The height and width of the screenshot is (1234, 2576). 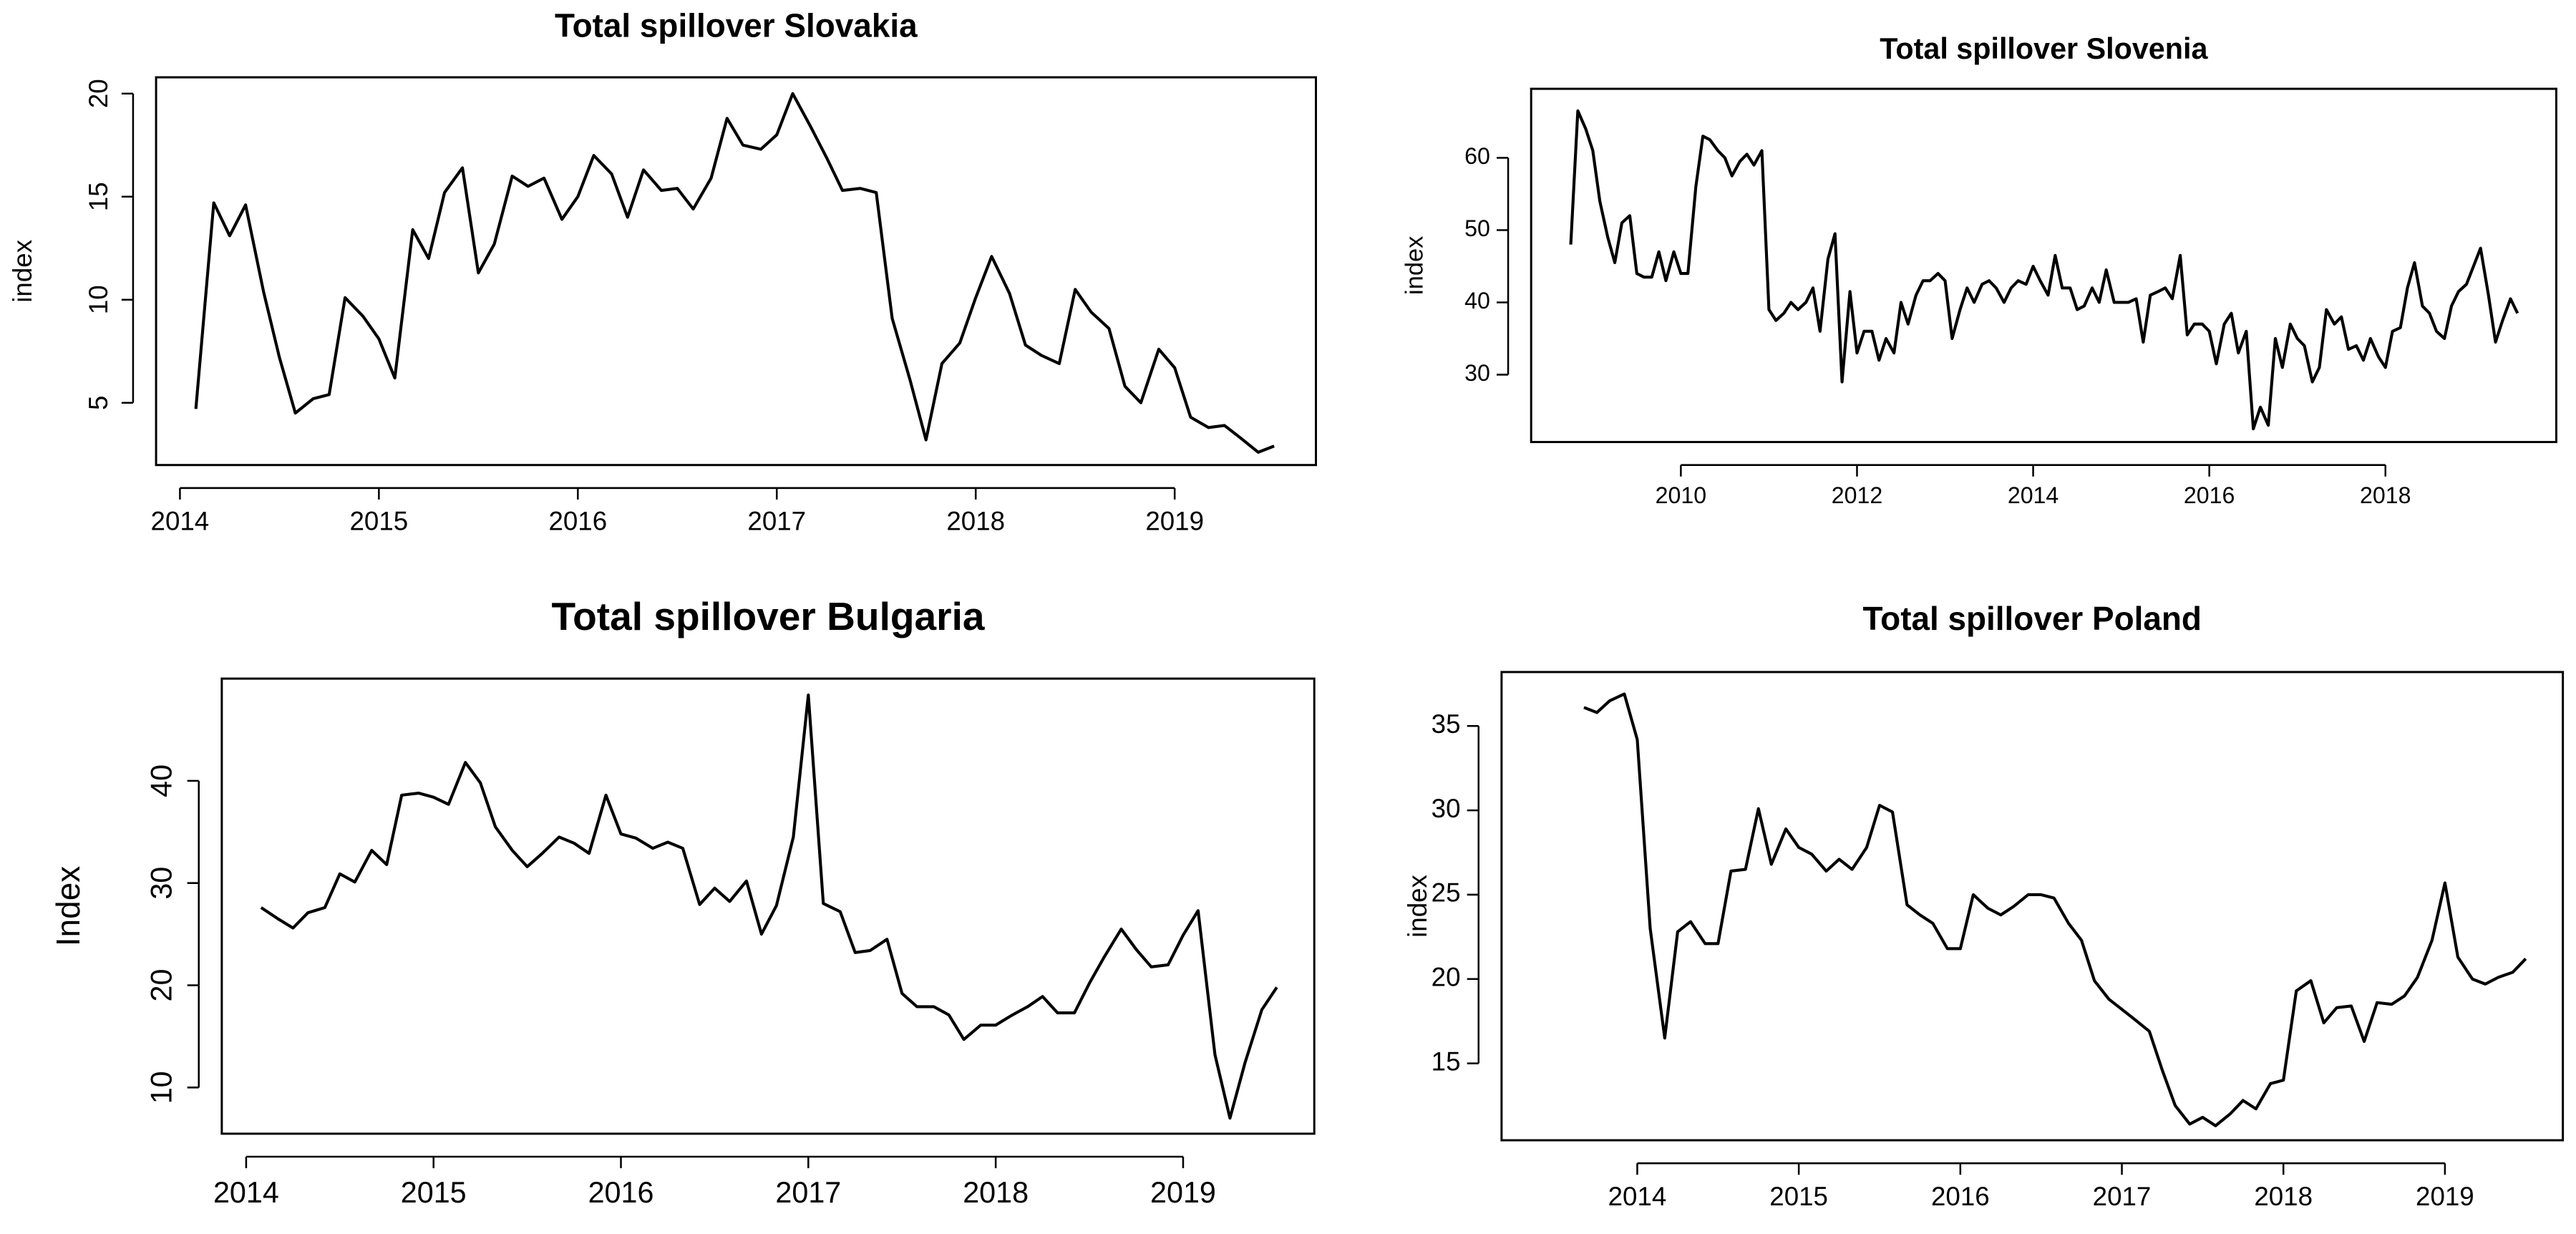 What do you see at coordinates (1857, 495) in the screenshot?
I see `x-tick-label: 2012` at bounding box center [1857, 495].